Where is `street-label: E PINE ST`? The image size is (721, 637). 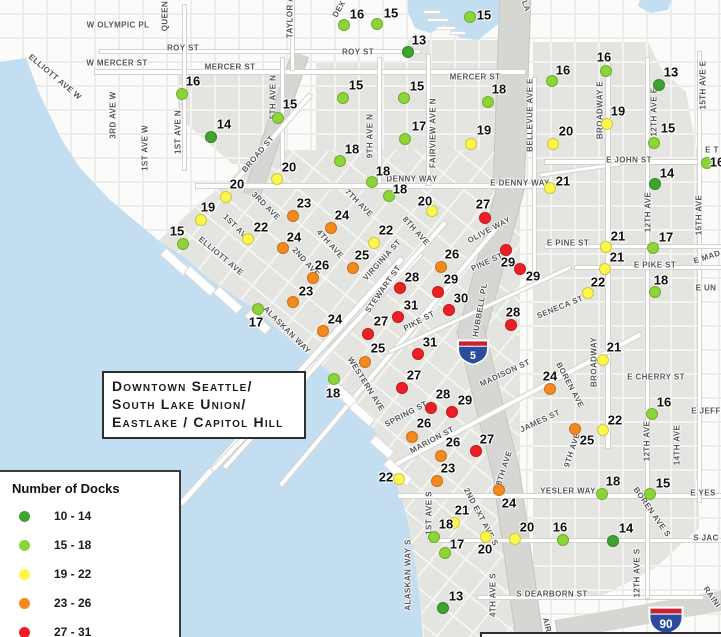 street-label: E PINE ST is located at coordinates (568, 243).